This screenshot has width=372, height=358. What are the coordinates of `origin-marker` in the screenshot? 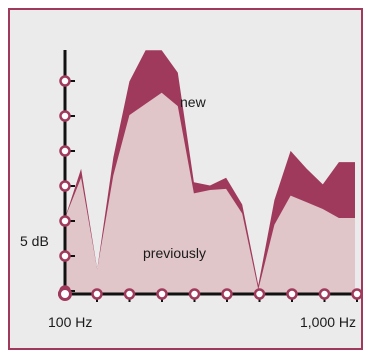 It's located at (65, 294).